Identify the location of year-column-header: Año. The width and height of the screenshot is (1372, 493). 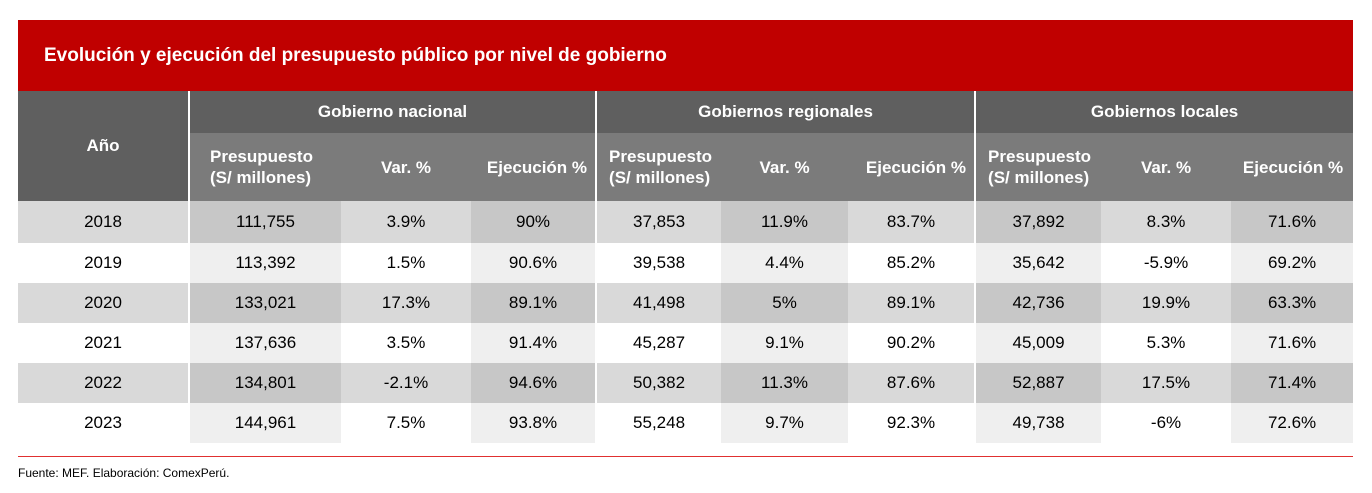
(104, 146).